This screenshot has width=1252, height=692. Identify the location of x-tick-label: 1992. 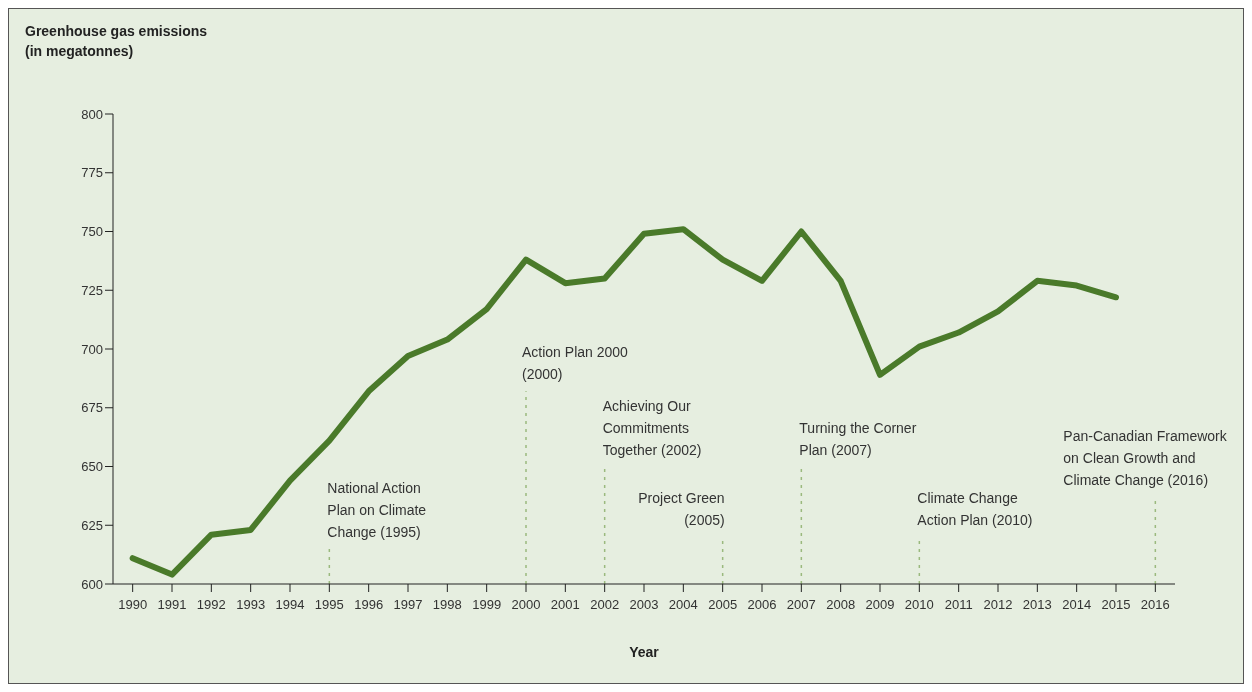
(211, 605).